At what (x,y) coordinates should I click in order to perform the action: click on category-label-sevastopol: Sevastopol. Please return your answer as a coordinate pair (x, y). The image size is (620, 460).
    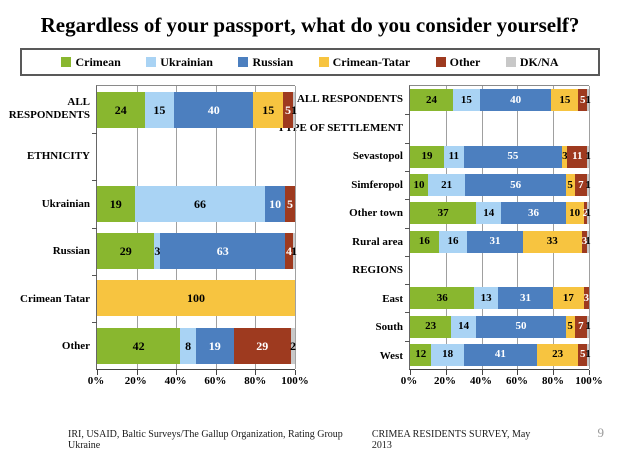
    Looking at the image, I should click on (359, 156).